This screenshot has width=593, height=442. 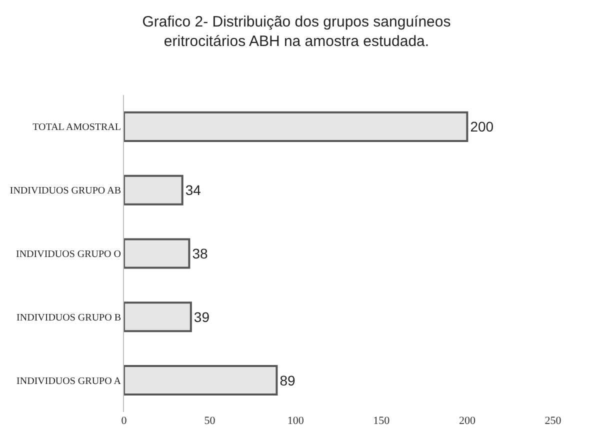 I want to click on y-tick-label: INDIVIDUOS GRUPO O, so click(x=68, y=254).